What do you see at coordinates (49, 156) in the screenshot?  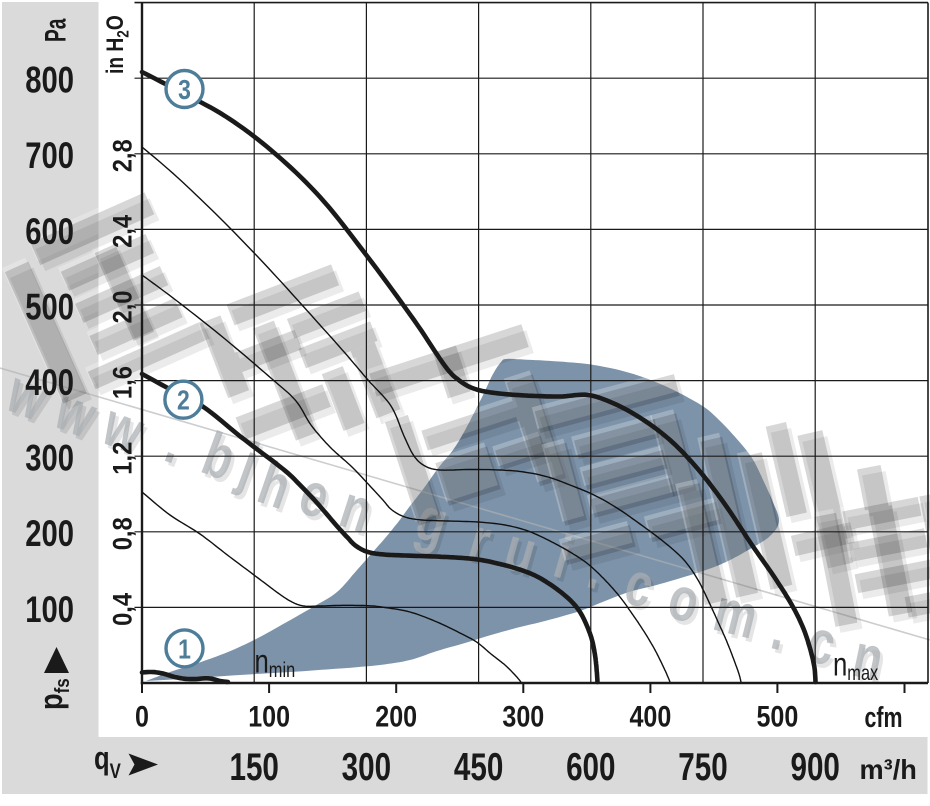 I see `svg-text: 700` at bounding box center [49, 156].